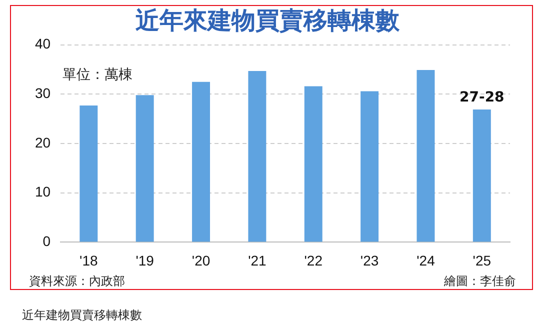  I want to click on x-tick-label: '24, so click(426, 260).